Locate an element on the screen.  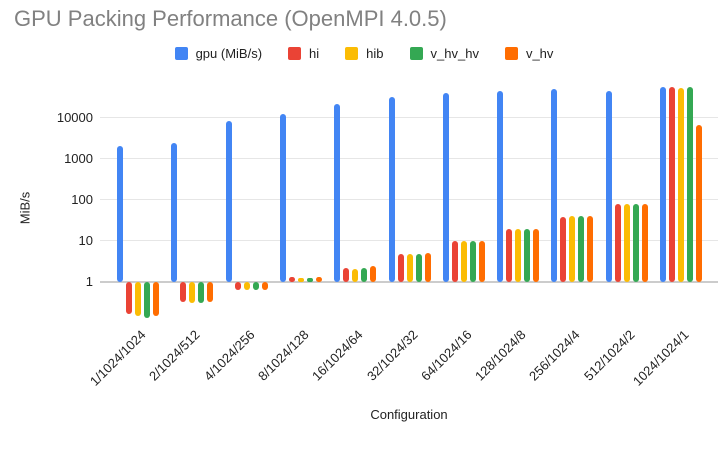
legend-swatch-hib is located at coordinates (352, 53).